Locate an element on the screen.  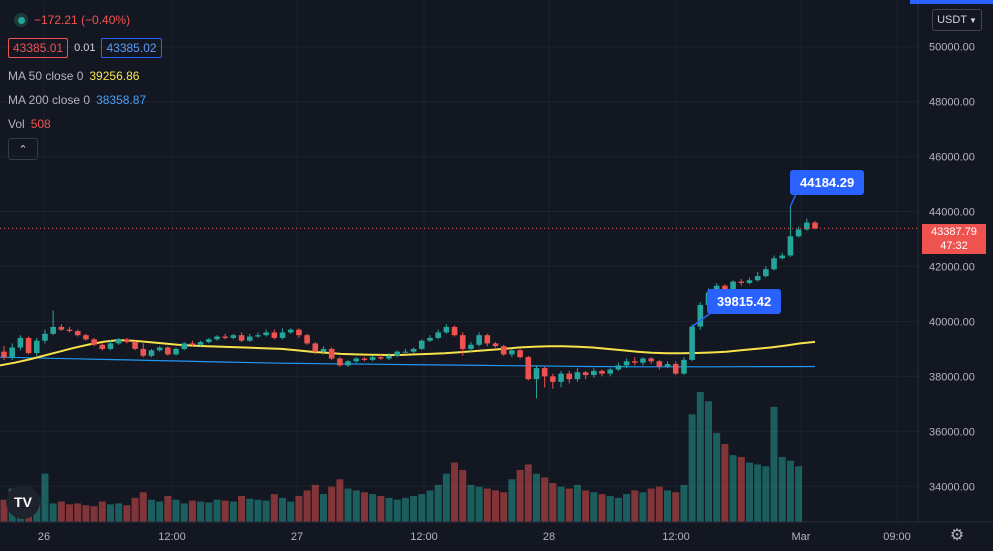
top-accent-bar is located at coordinates (951, 2).